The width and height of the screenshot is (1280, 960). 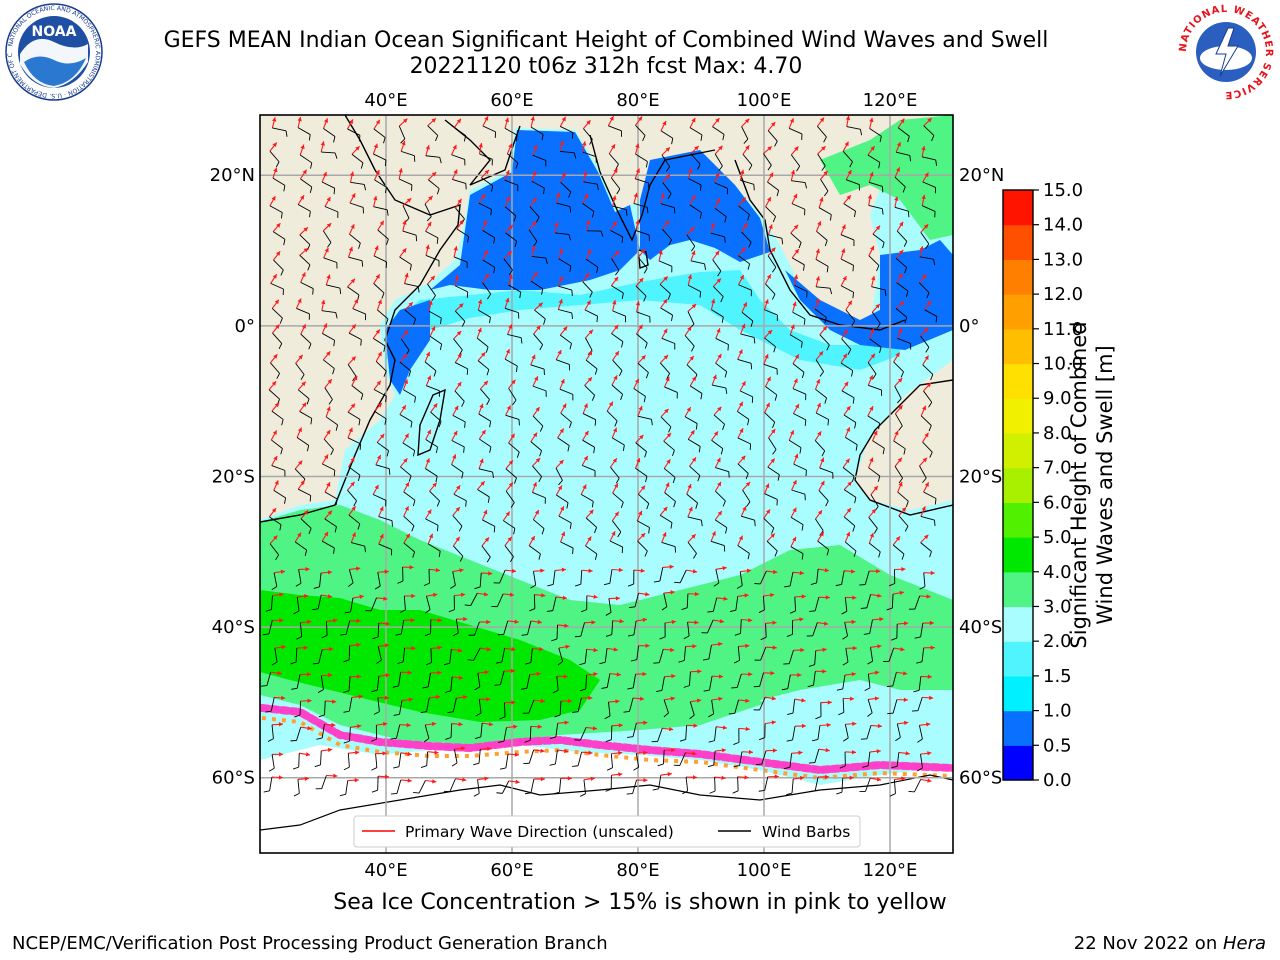 What do you see at coordinates (1063, 190) in the screenshot?
I see `colorbar-tick-label-17: 15.0` at bounding box center [1063, 190].